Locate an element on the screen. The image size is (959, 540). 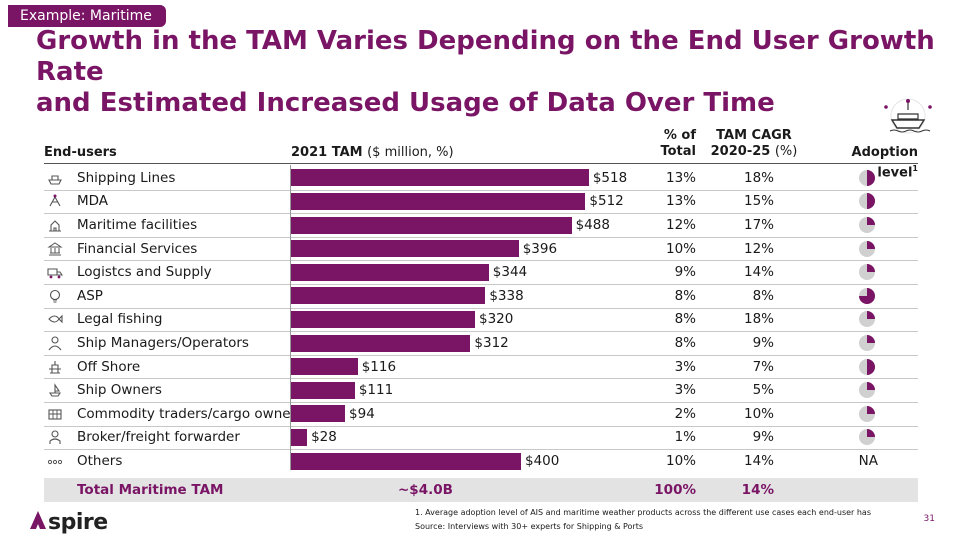
bar-value-label: $28 is located at coordinates (324, 437).